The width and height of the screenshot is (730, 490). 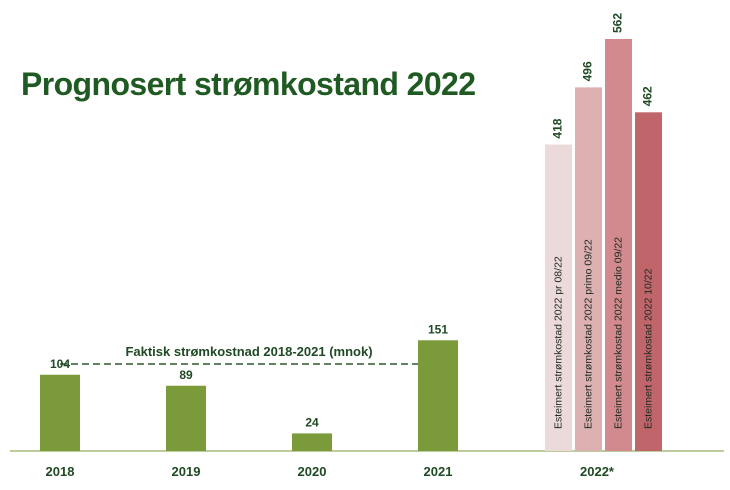 What do you see at coordinates (438, 471) in the screenshot?
I see `x-tick-2021: 2021` at bounding box center [438, 471].